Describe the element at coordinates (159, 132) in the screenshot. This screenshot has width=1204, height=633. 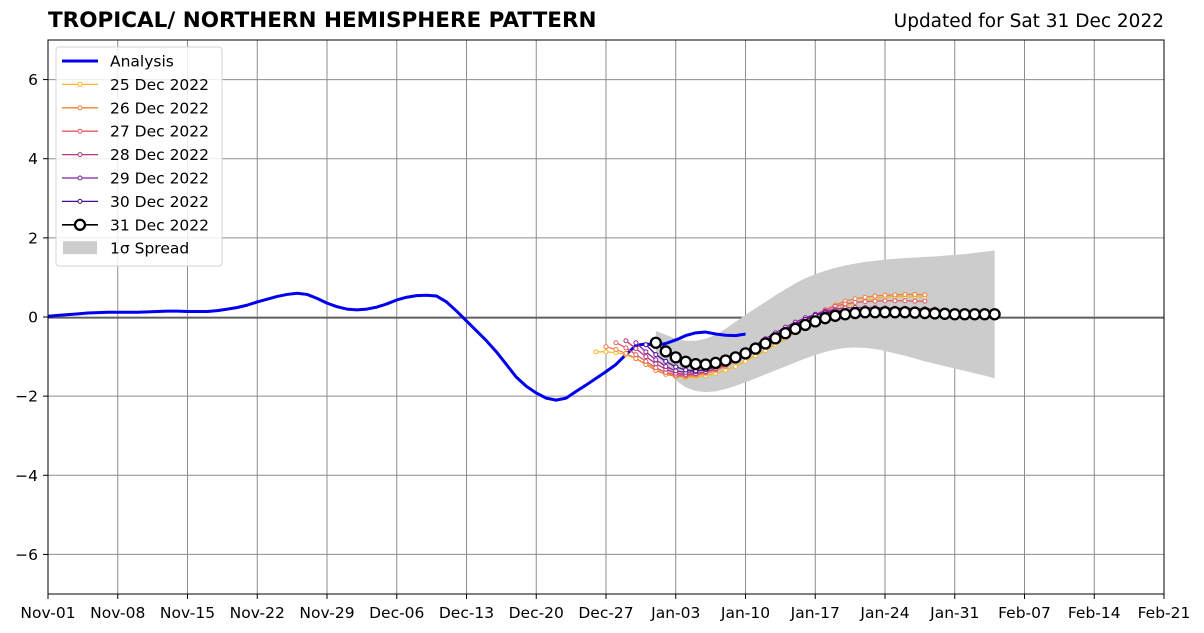
I see `legend-label: 27 Dec 2022` at that location.